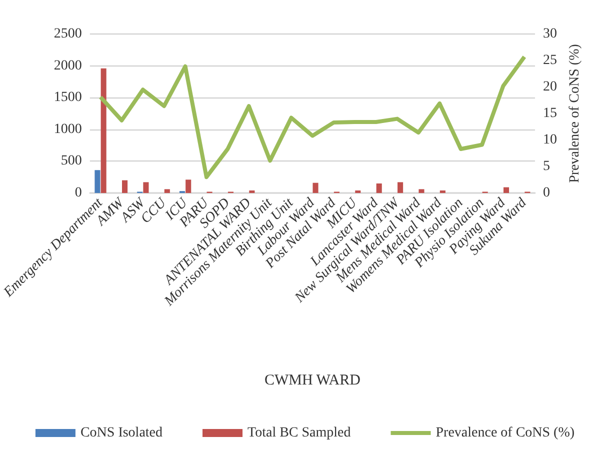 The width and height of the screenshot is (610, 453). Describe the element at coordinates (71, 161) in the screenshot. I see `y-tick-label: 500` at that location.